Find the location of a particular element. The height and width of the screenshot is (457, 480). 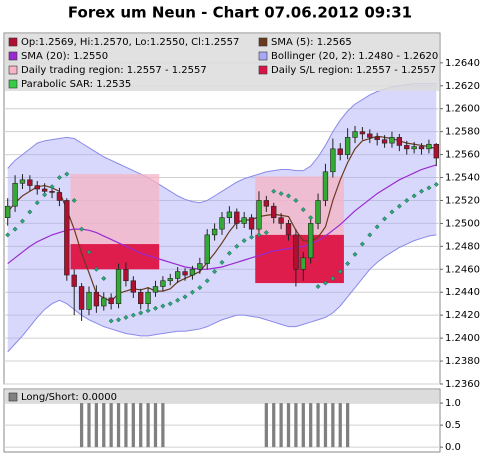

legend-label: SMA (20): 1.2550 is located at coordinates (64, 56).